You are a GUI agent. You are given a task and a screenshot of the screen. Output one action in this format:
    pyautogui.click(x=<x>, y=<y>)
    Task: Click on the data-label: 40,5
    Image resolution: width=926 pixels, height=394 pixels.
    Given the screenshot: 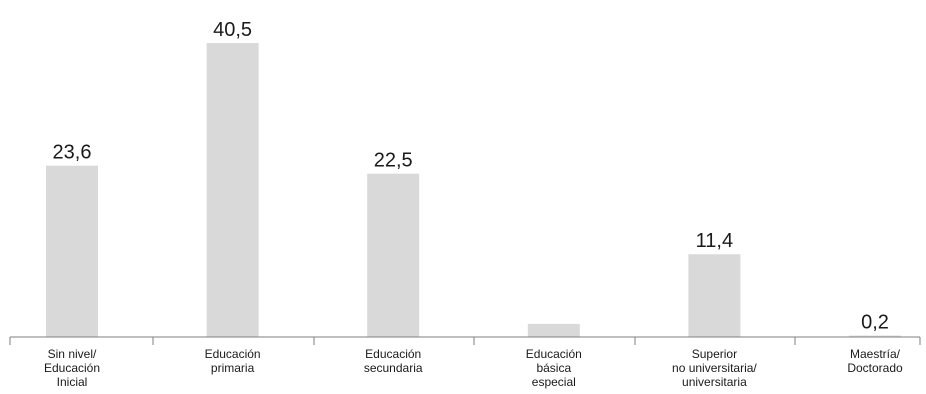 What is the action you would take?
    pyautogui.click(x=232, y=30)
    